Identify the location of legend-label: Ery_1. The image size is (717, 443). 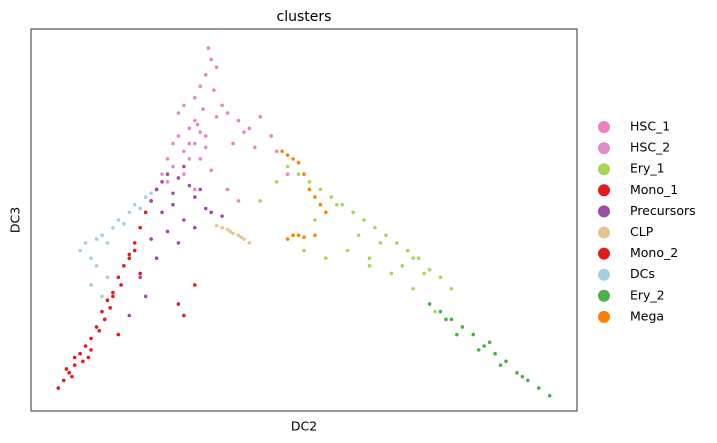
(647, 168).